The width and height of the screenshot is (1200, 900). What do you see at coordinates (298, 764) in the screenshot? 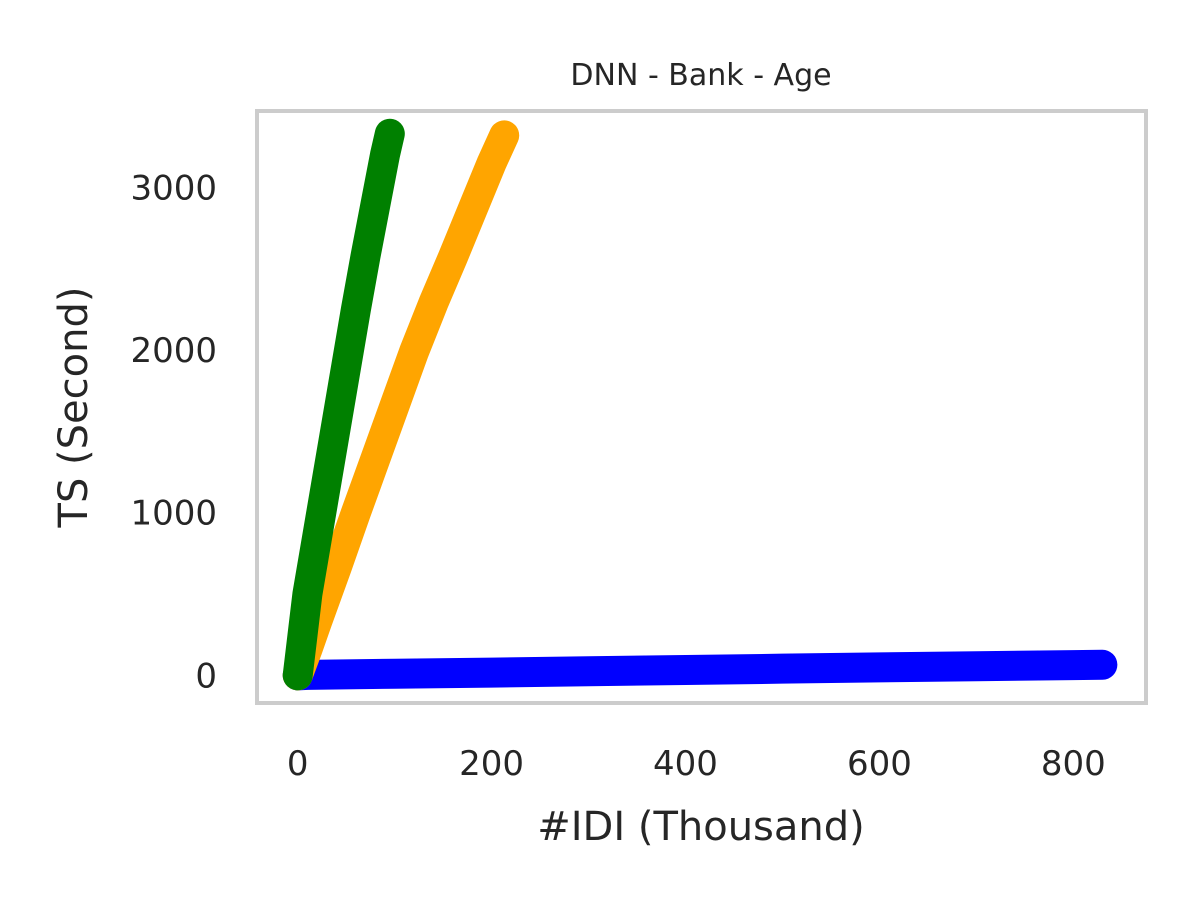
I see `x-tick-label: 0` at bounding box center [298, 764].